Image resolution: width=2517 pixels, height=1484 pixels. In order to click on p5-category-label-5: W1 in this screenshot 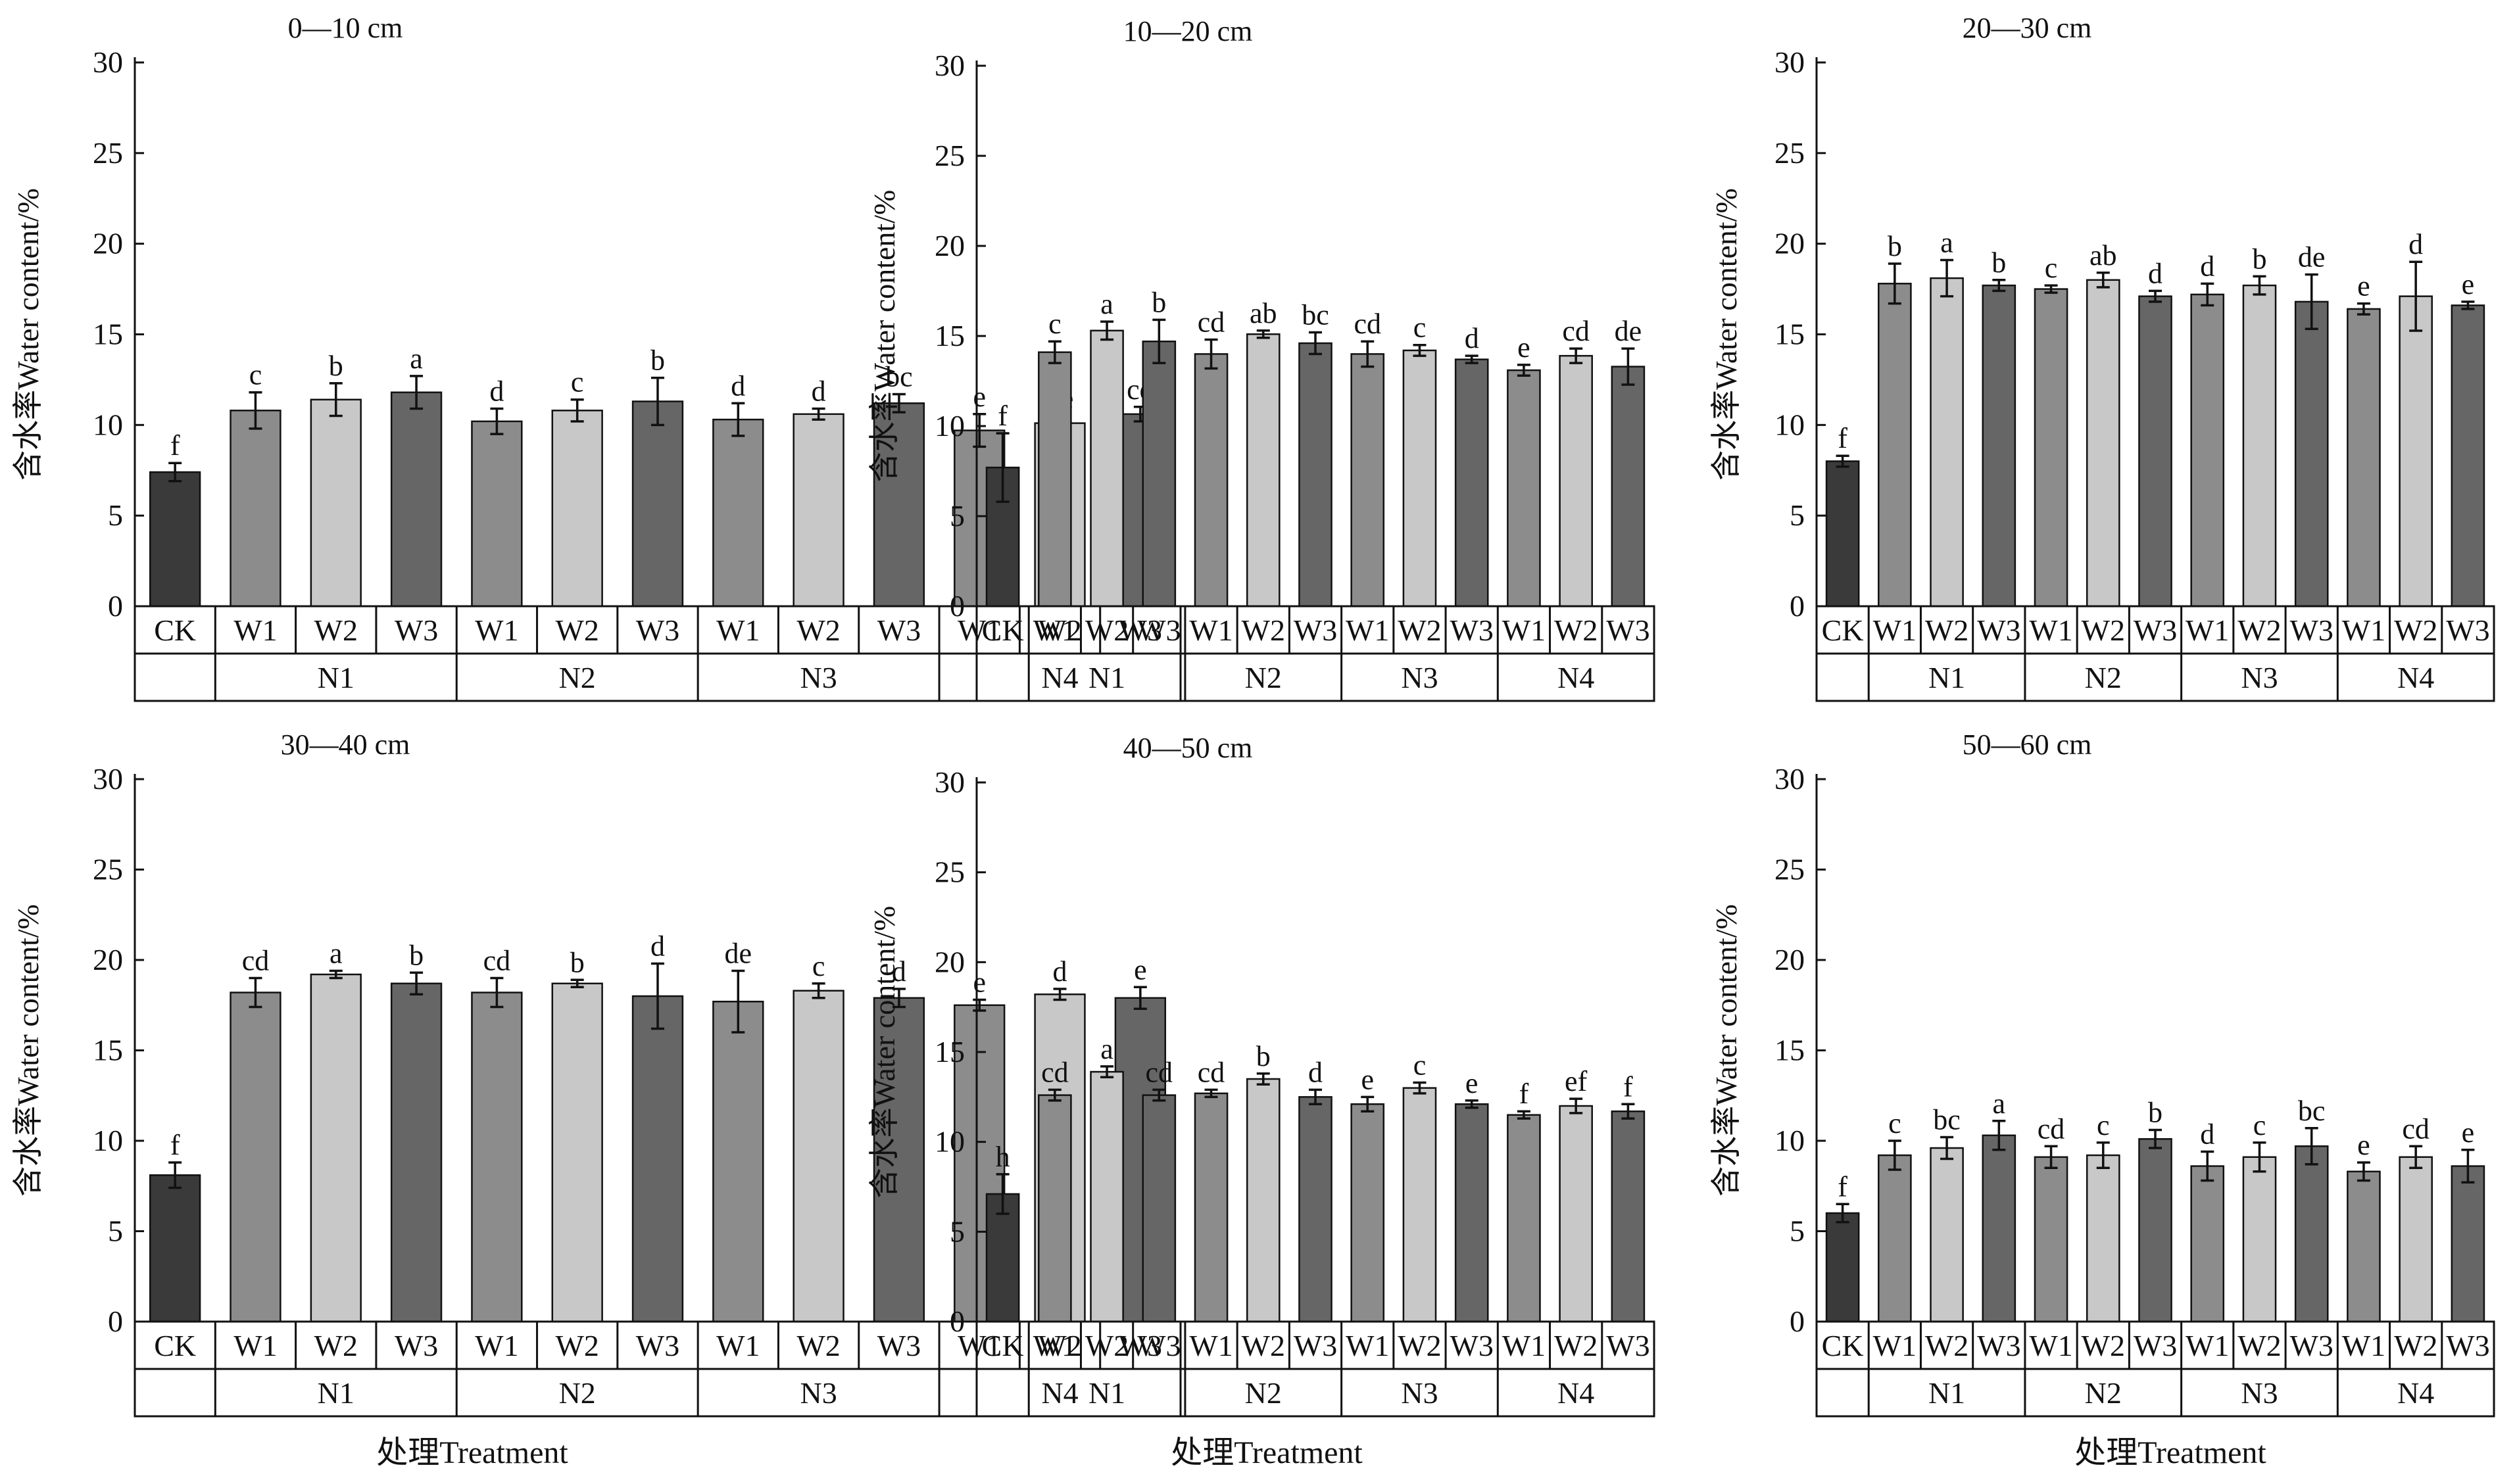, I will do `click(1211, 1345)`.